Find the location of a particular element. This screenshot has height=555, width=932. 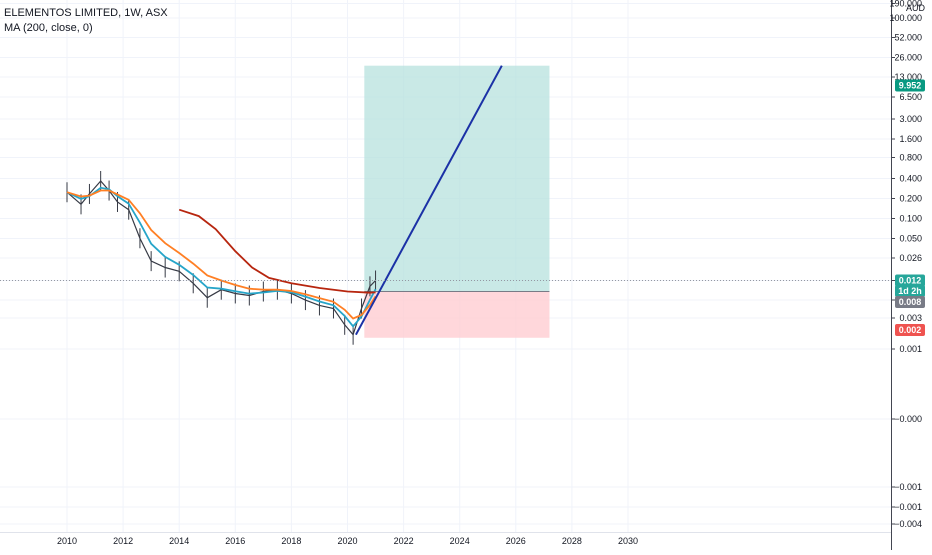

y-tick-label: 6.500 is located at coordinates (910, 97).